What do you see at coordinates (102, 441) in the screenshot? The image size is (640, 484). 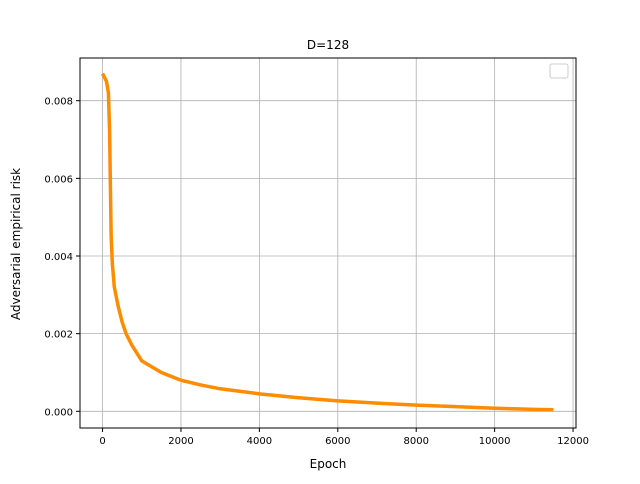 I see `x-tick-label: 0` at bounding box center [102, 441].